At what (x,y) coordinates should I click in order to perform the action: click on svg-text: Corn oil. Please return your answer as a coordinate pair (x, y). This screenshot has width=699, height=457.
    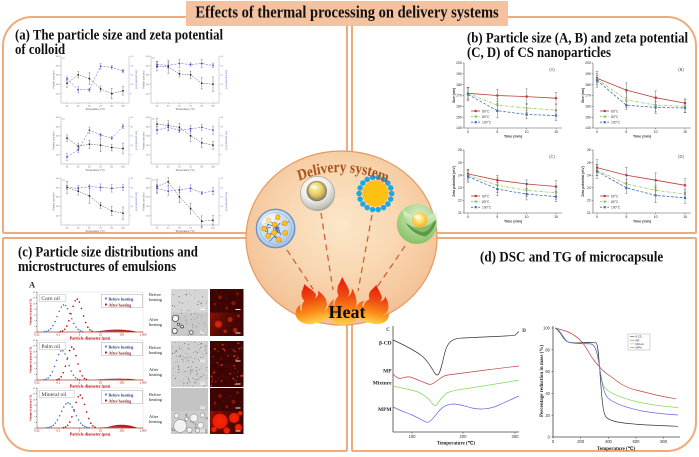
    Looking at the image, I should click on (50, 299).